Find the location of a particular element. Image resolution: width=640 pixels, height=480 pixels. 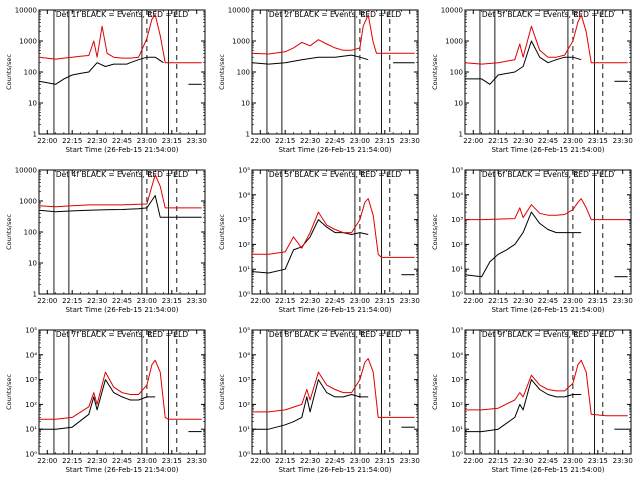

y-tick-label: 1 is located at coordinates (35, 295).